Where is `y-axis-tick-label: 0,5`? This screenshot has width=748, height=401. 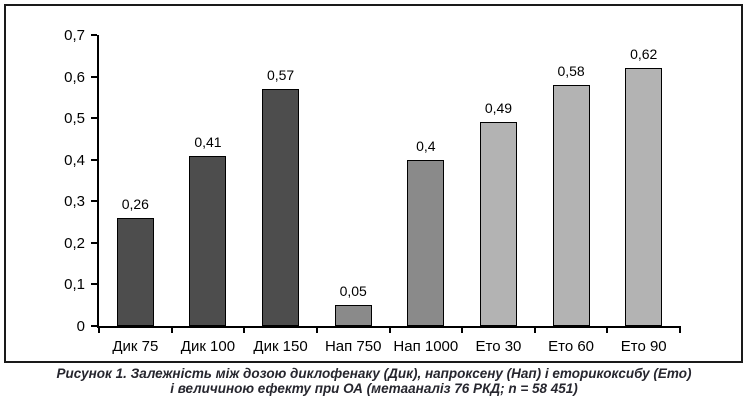
y-axis-tick-label: 0,5 is located at coordinates (74, 119).